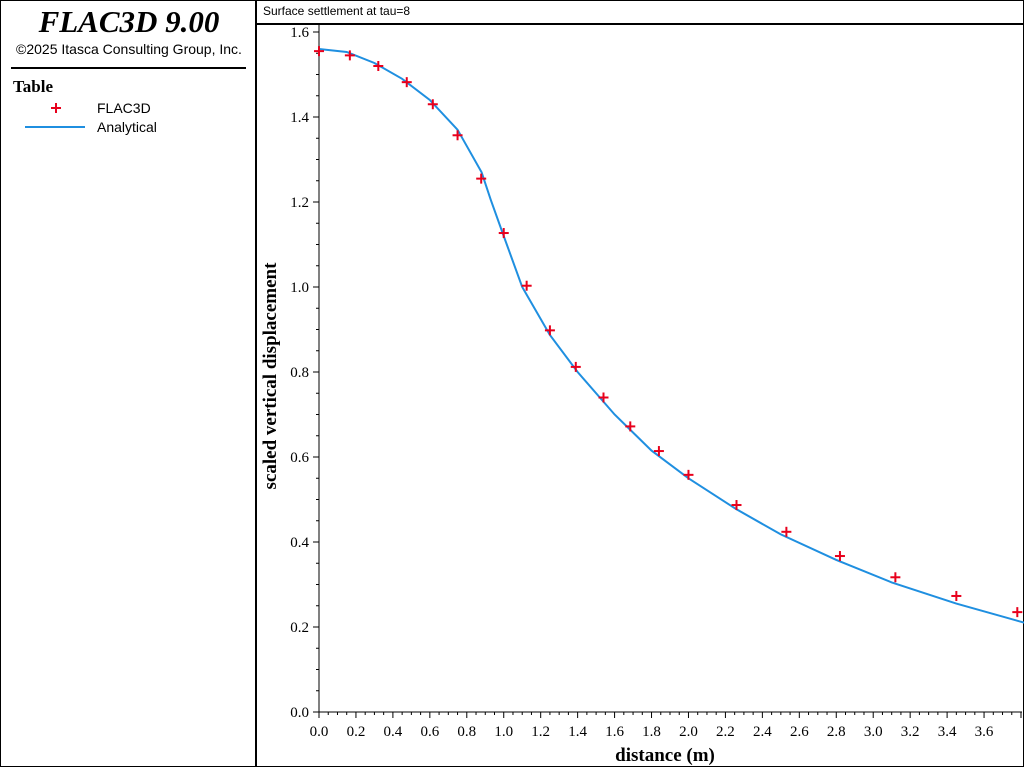 The width and height of the screenshot is (1024, 768). What do you see at coordinates (947, 732) in the screenshot?
I see `x-tick-label: 3.4` at bounding box center [947, 732].